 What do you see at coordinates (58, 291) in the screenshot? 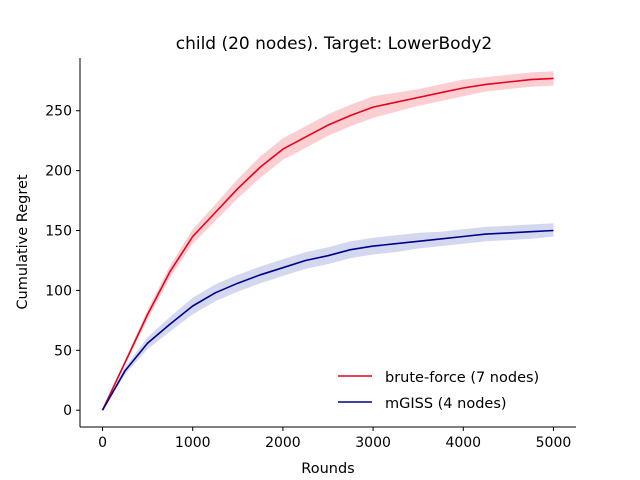
I see `y-tick-label: 100` at bounding box center [58, 291].